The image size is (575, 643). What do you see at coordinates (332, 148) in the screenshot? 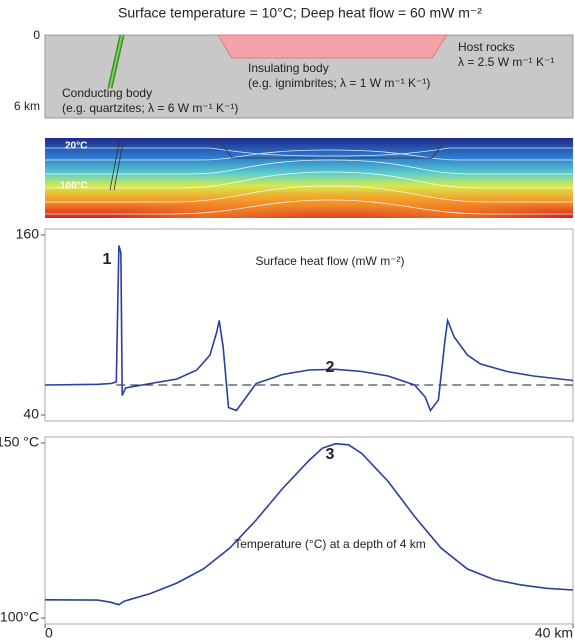
I see `insulator-outline` at bounding box center [332, 148].